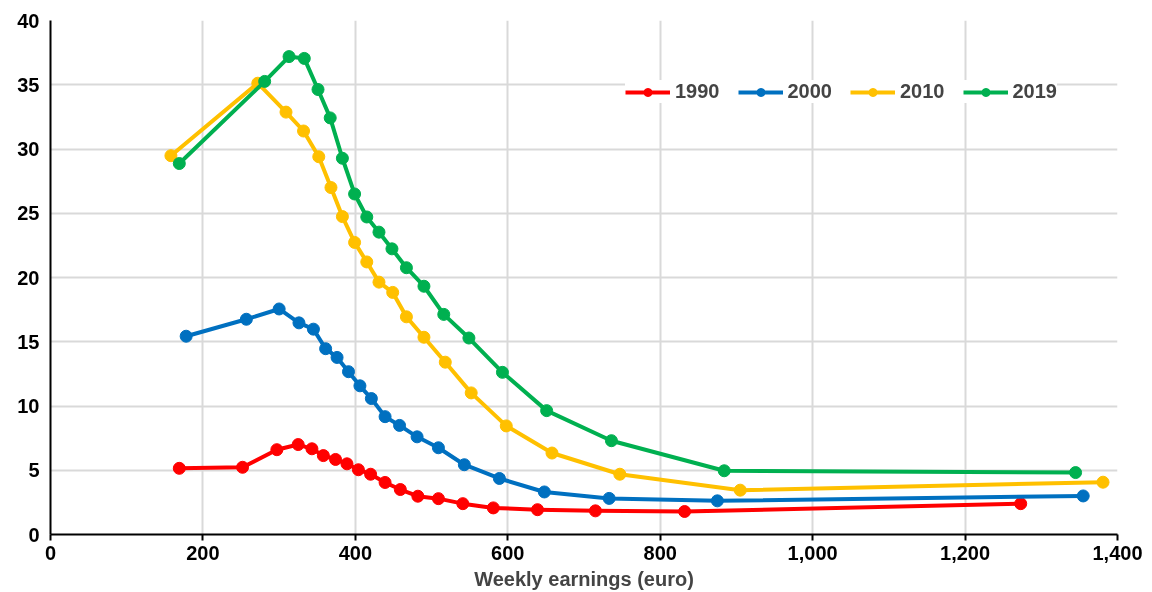 The width and height of the screenshot is (1152, 592). What do you see at coordinates (28, 277) in the screenshot?
I see `y-tick-label: 20` at bounding box center [28, 277].